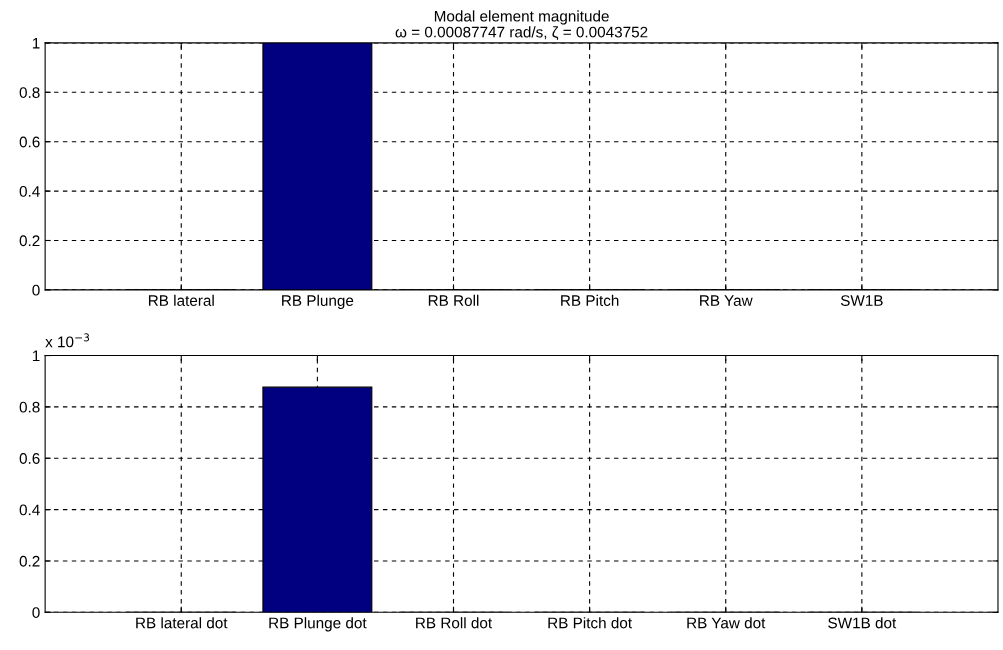 The height and width of the screenshot is (650, 1003). What do you see at coordinates (861, 300) in the screenshot?
I see `x-tick-label: SW1B` at bounding box center [861, 300].